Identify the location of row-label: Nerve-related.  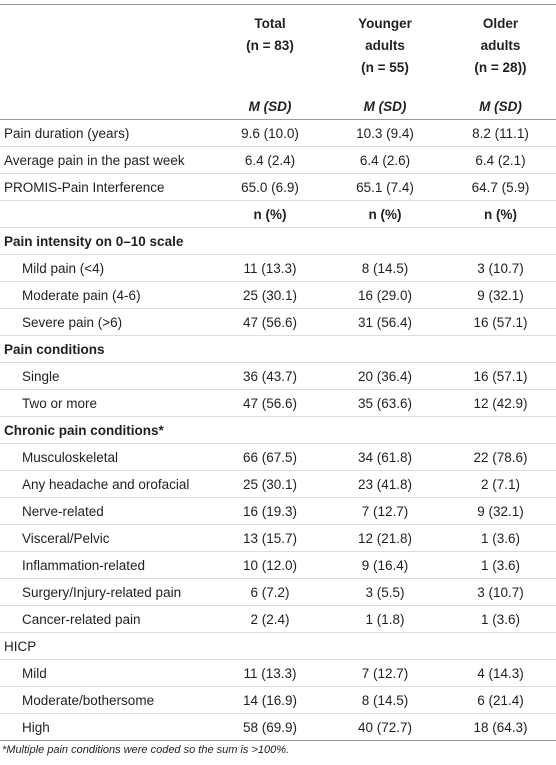
(107, 511).